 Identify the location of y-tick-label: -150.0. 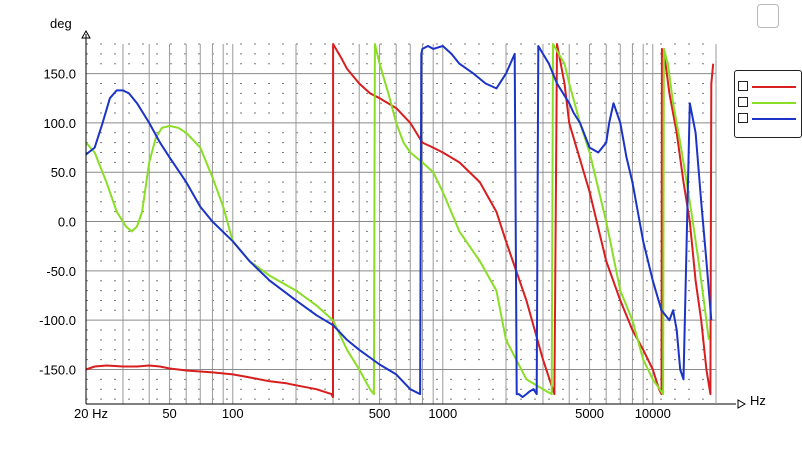
(57, 369).